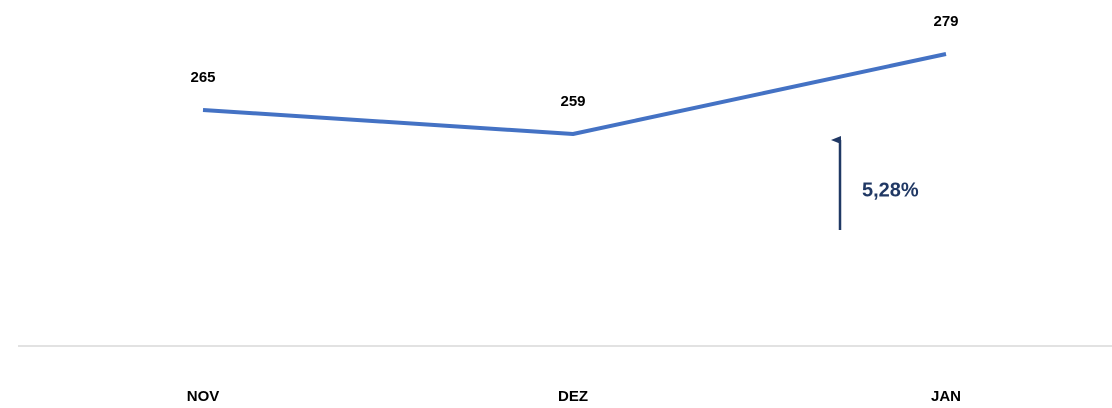 This screenshot has width=1112, height=408. Describe the element at coordinates (946, 396) in the screenshot. I see `x-tick-label: JAN` at that location.